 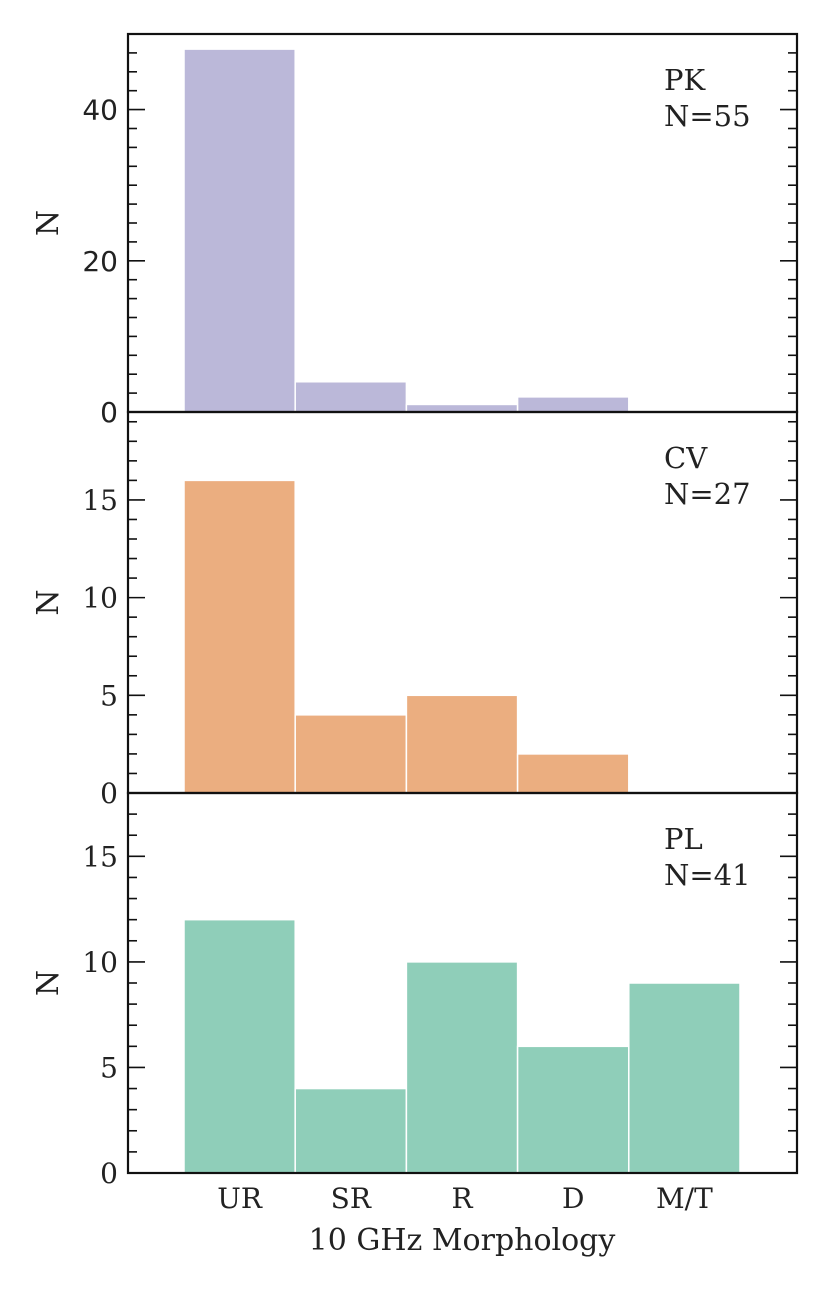 I want to click on x-axis-label: 10 GHz Morphology, so click(x=462, y=1240).